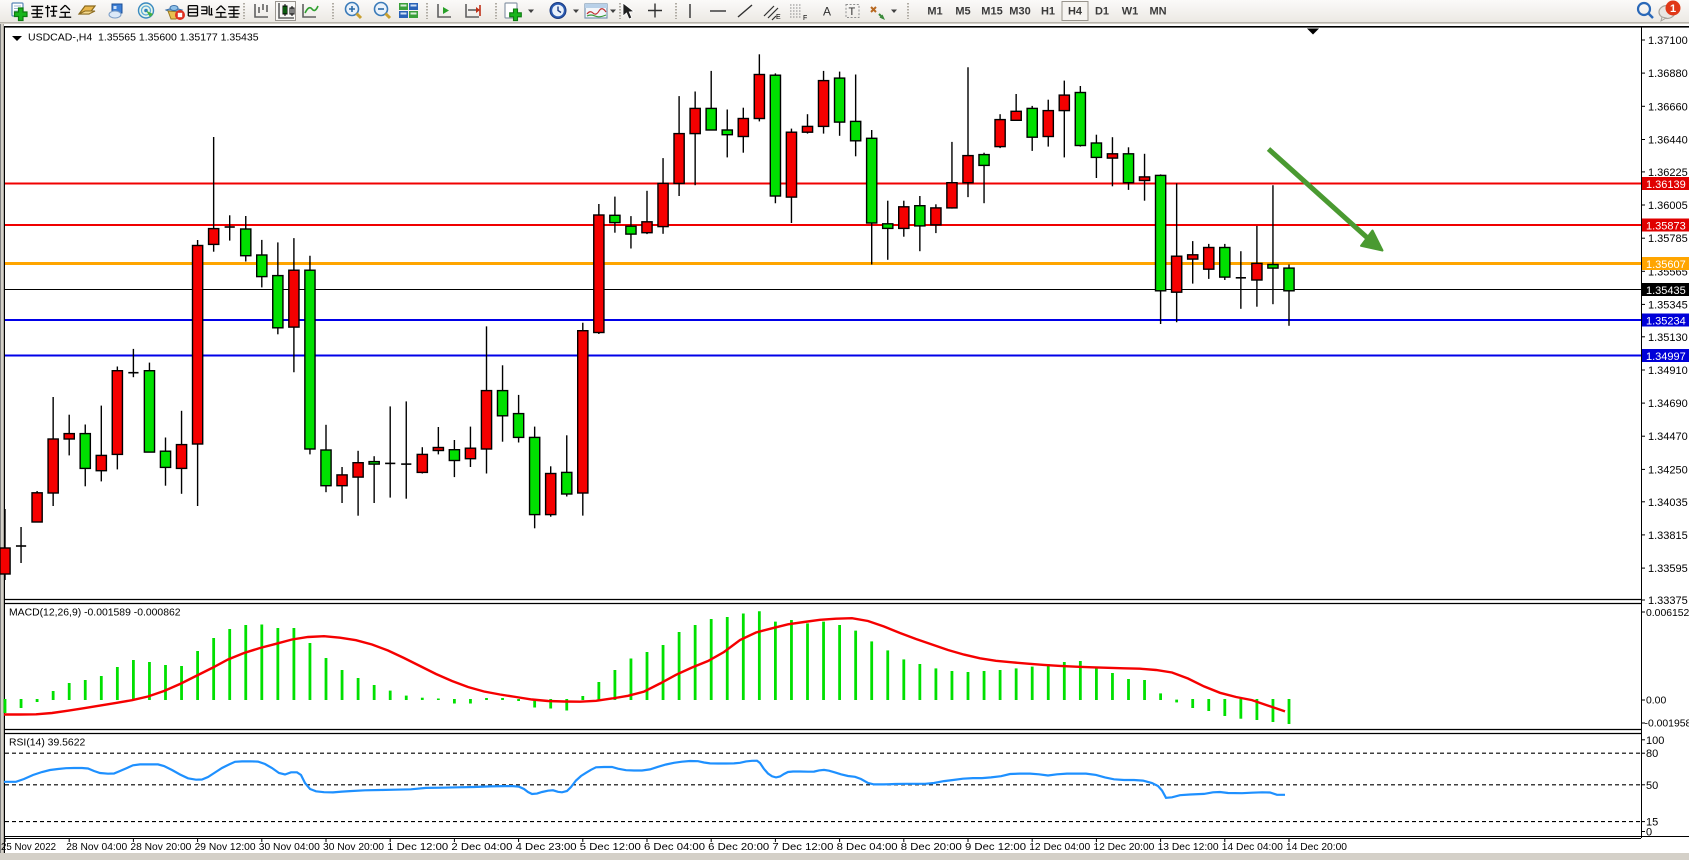 This screenshot has width=1689, height=860. Describe the element at coordinates (1668, 305) in the screenshot. I see `svg-text: 1.35345` at that location.